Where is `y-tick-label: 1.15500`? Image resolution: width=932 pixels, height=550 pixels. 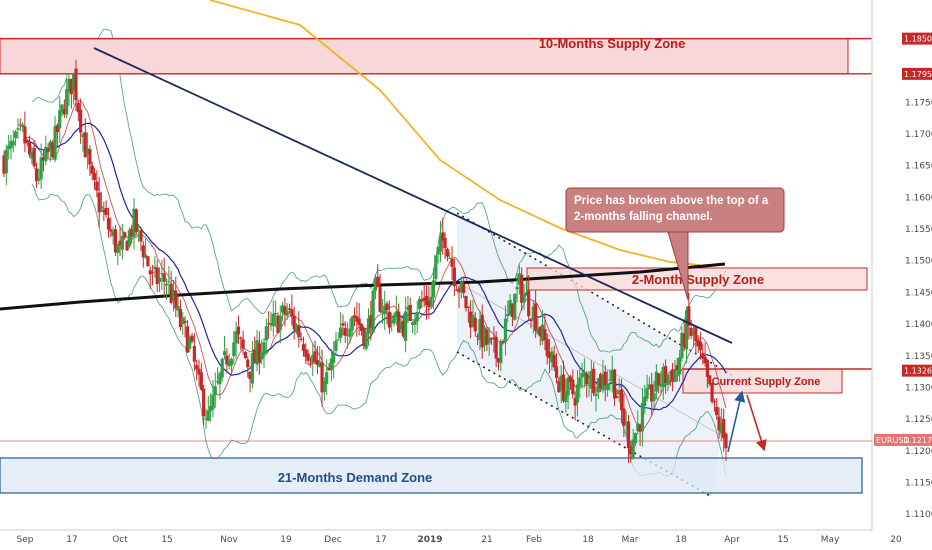 y-tick-label: 1.15500 is located at coordinates (918, 230).